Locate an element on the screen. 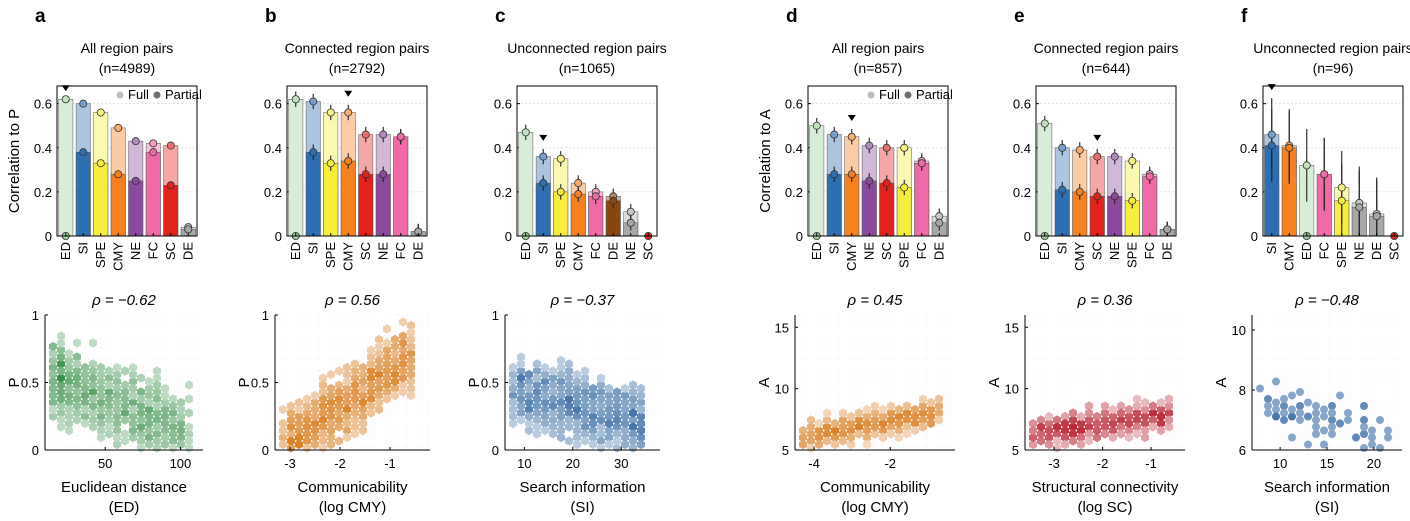 This screenshot has height=521, width=1410. panel-title: All region pairs is located at coordinates (878, 48).